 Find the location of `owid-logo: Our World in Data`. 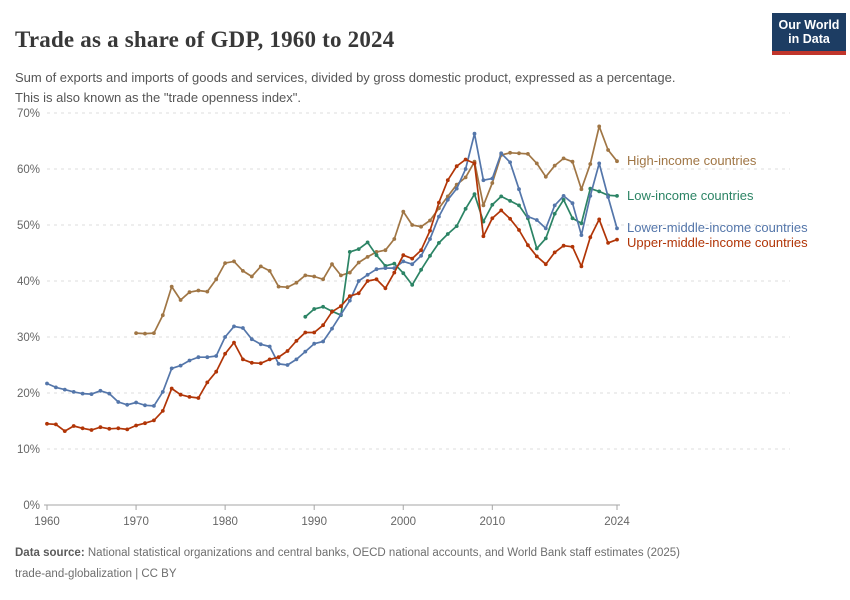

owid-logo: Our World in Data is located at coordinates (809, 34).